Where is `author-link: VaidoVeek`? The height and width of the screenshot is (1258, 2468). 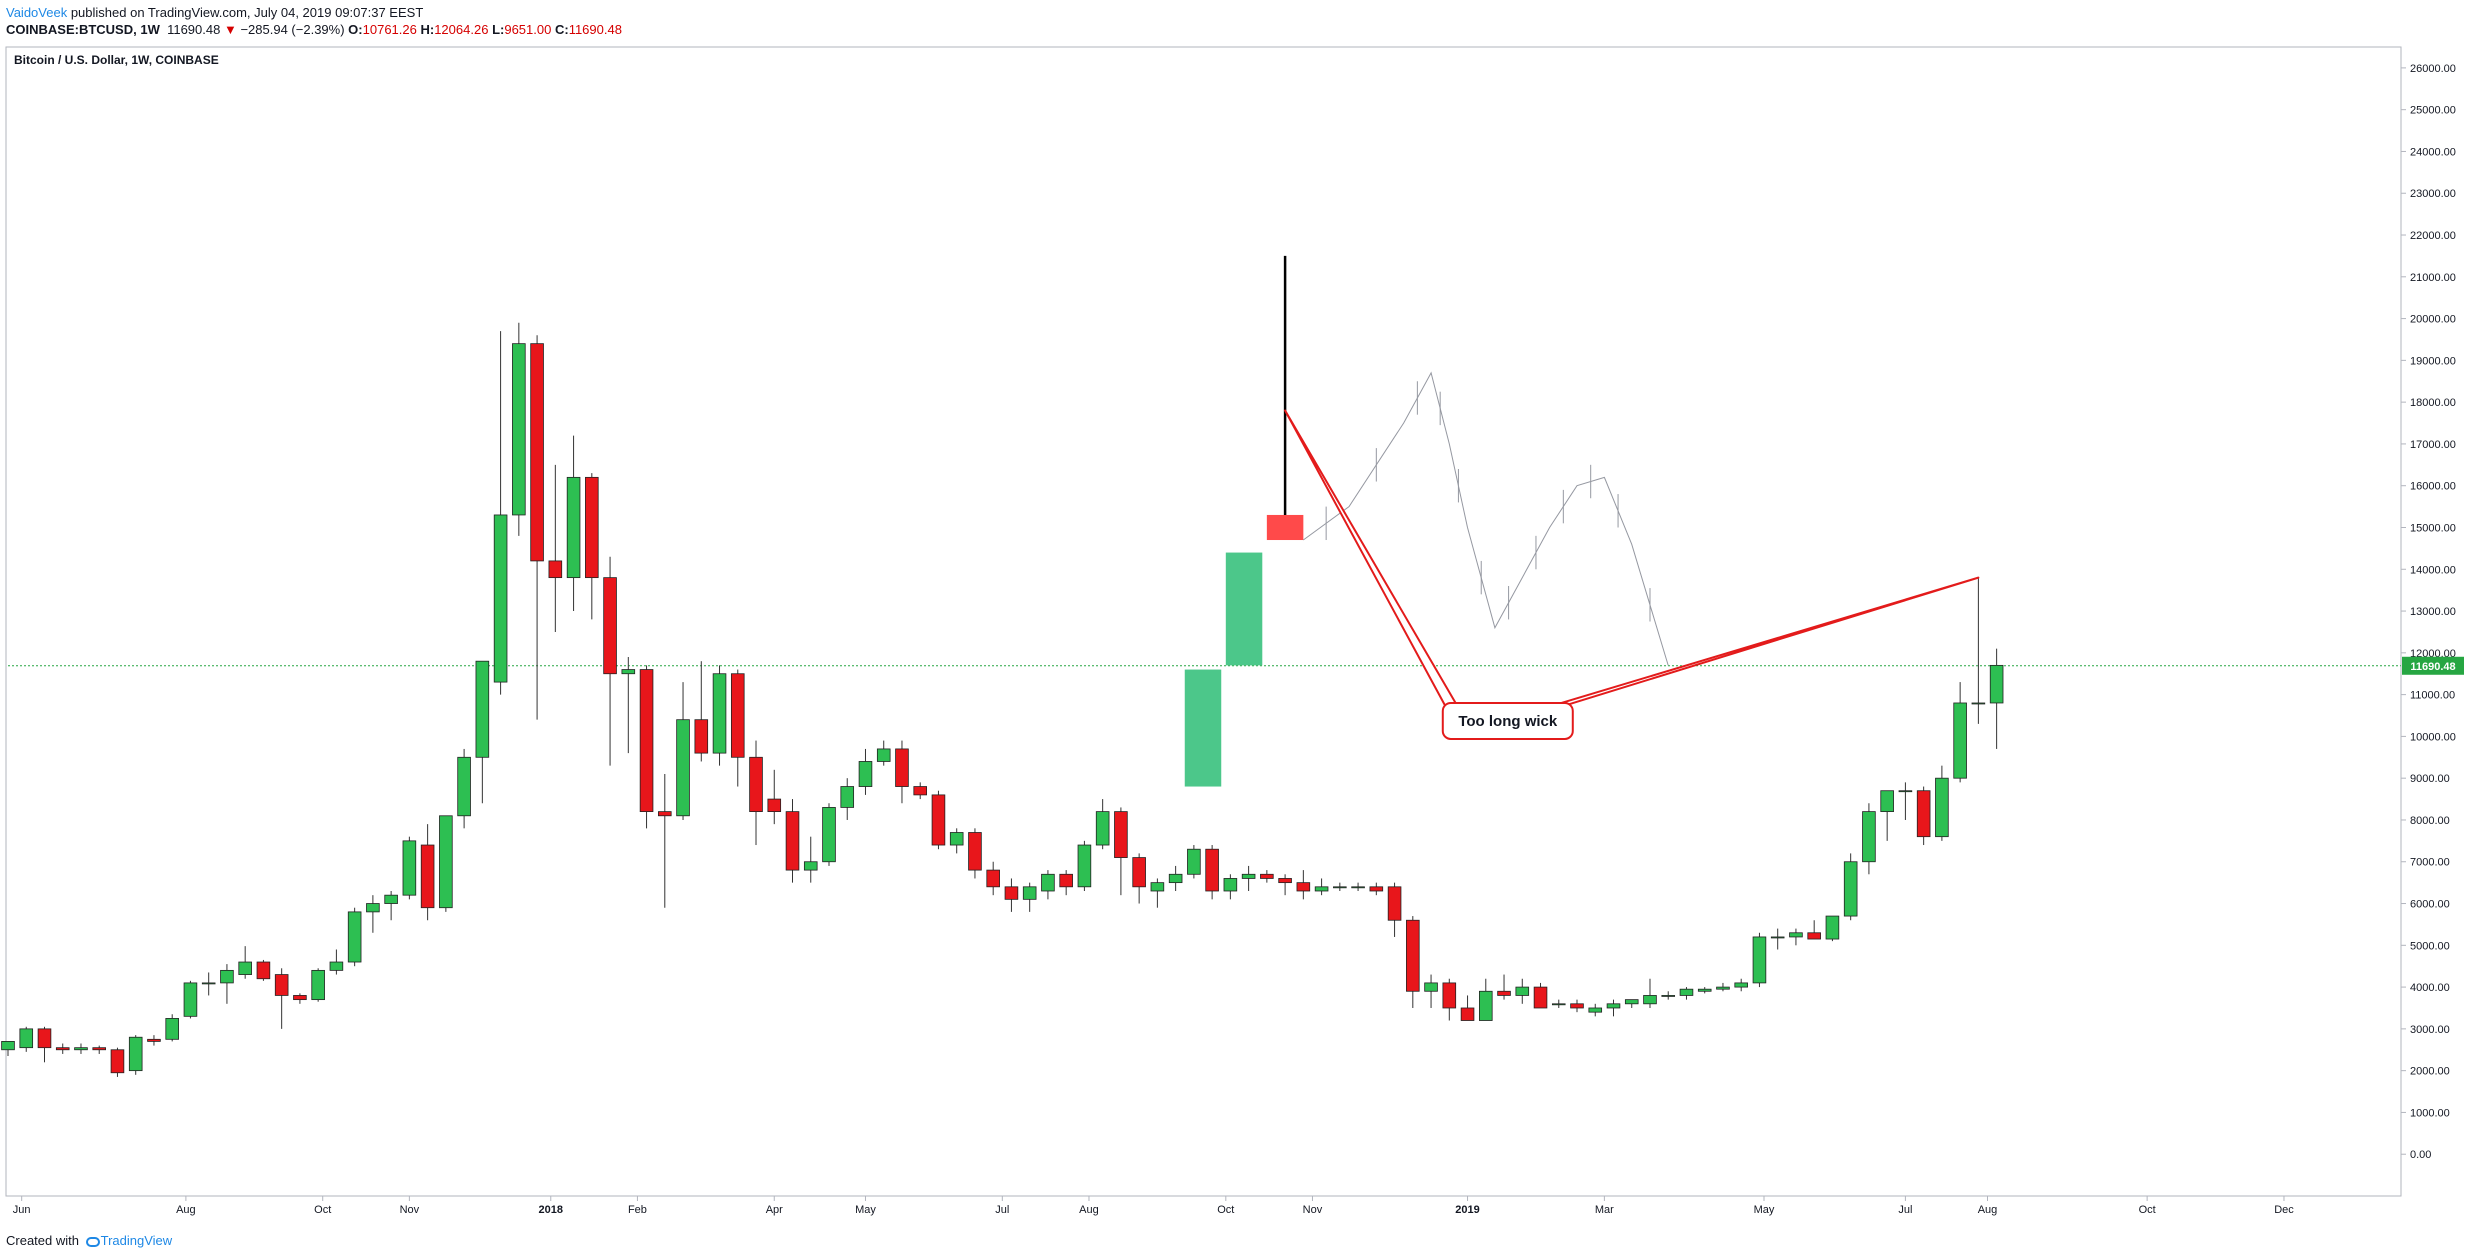
author-link: VaidoVeek is located at coordinates (37, 12).